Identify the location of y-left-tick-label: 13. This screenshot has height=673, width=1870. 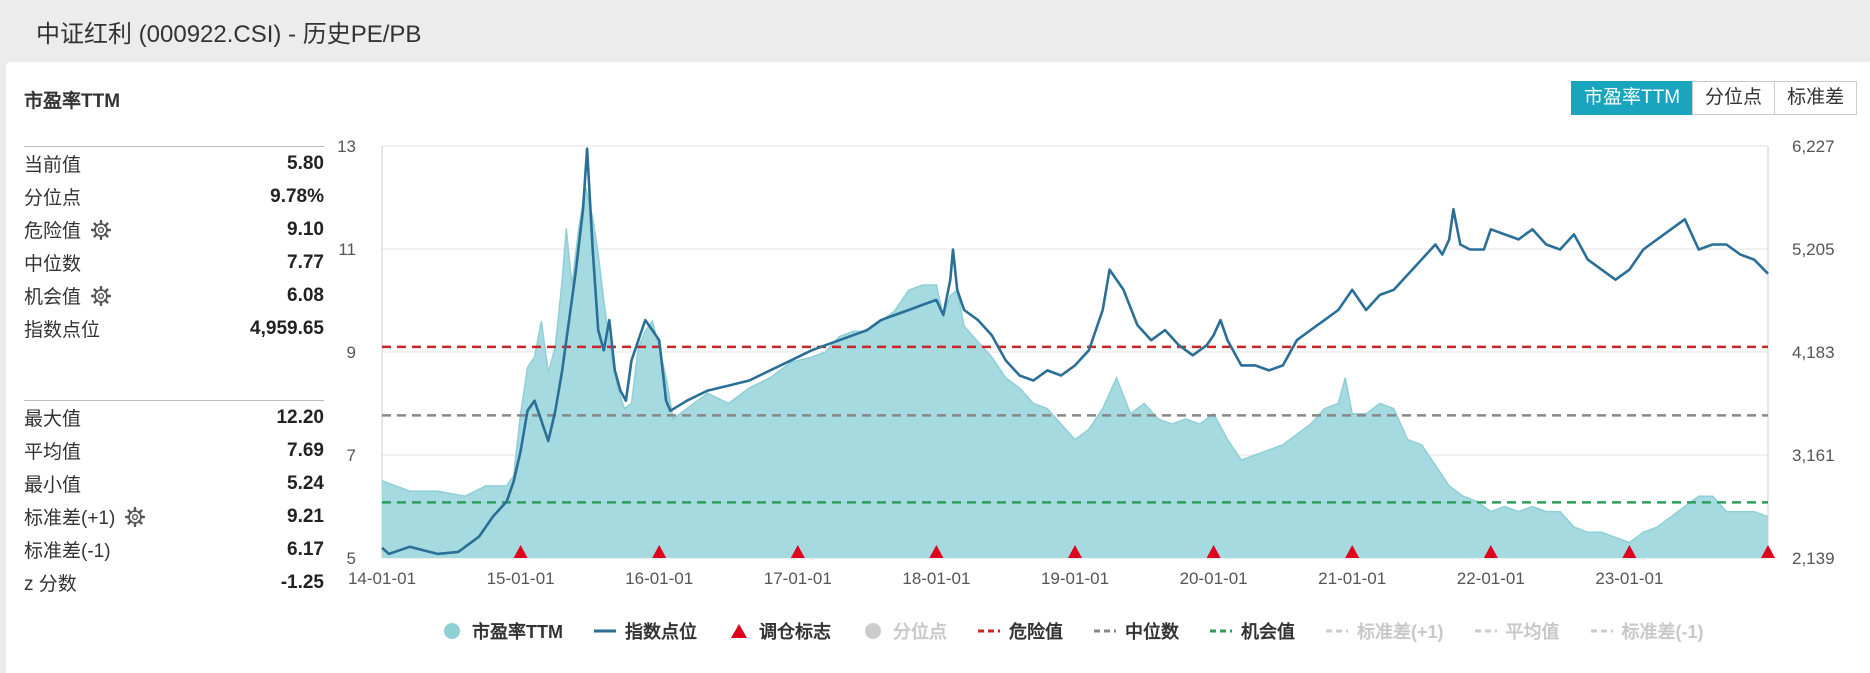
(346, 146).